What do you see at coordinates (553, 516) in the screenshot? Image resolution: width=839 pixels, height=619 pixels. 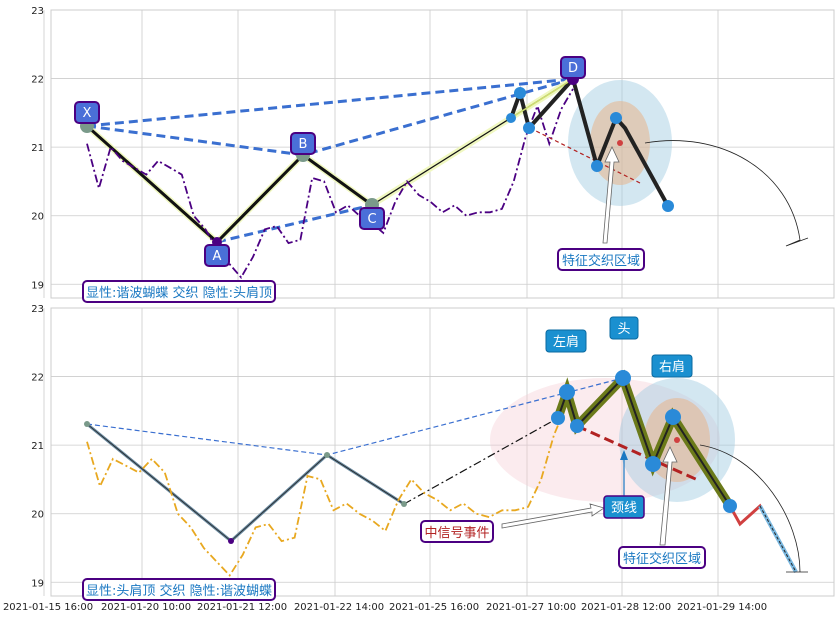 I see `bottom-signal-arrow` at bounding box center [553, 516].